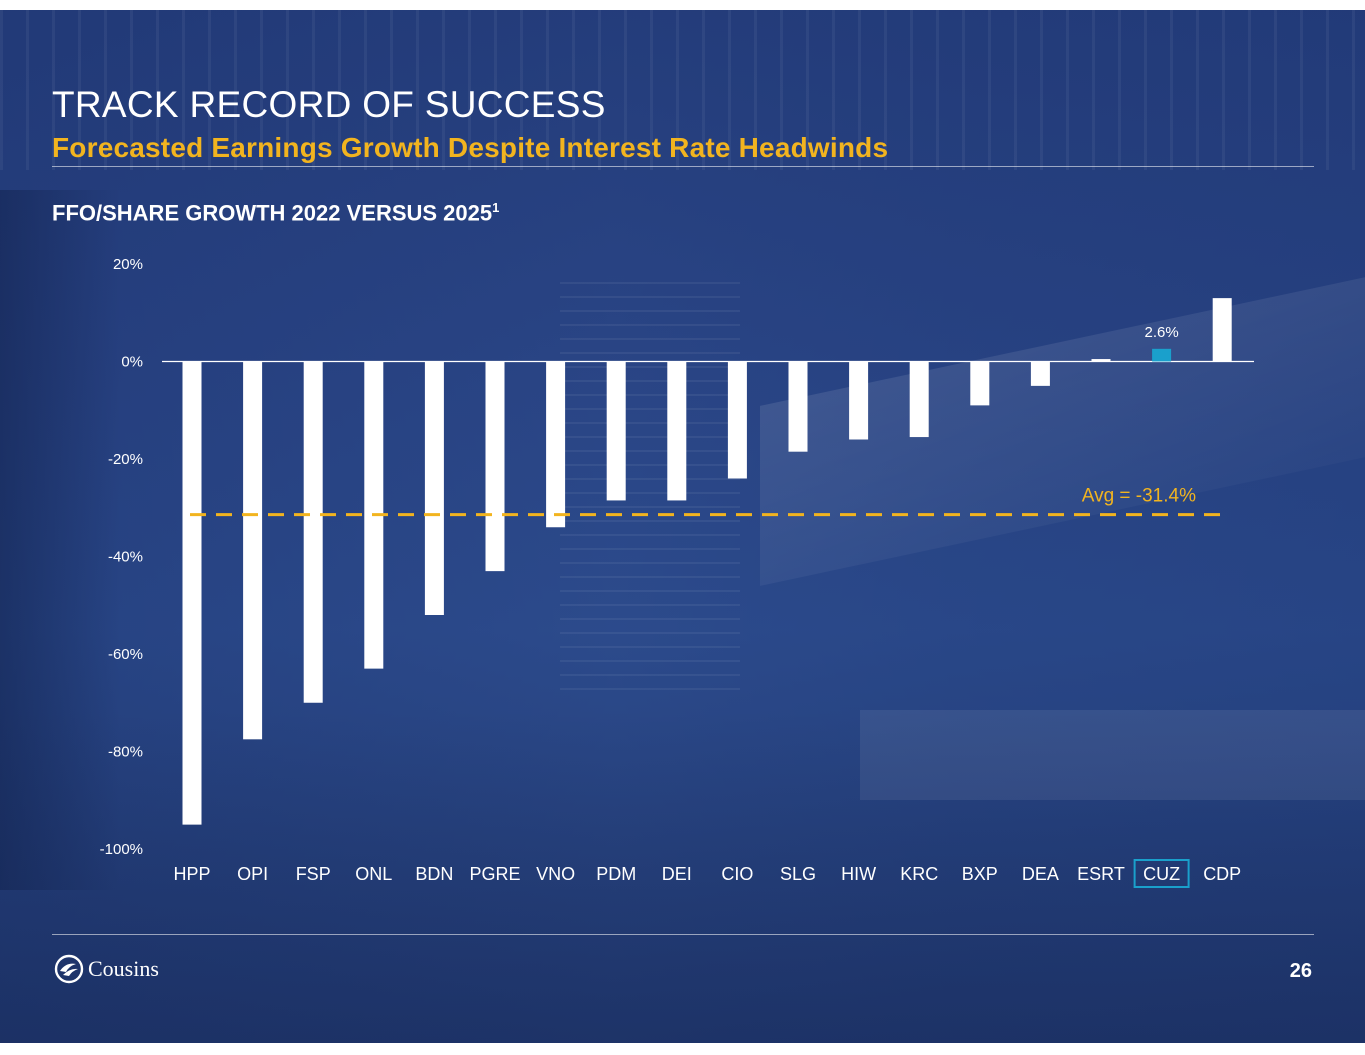  What do you see at coordinates (1112, 755) in the screenshot?
I see `background-counter` at bounding box center [1112, 755].